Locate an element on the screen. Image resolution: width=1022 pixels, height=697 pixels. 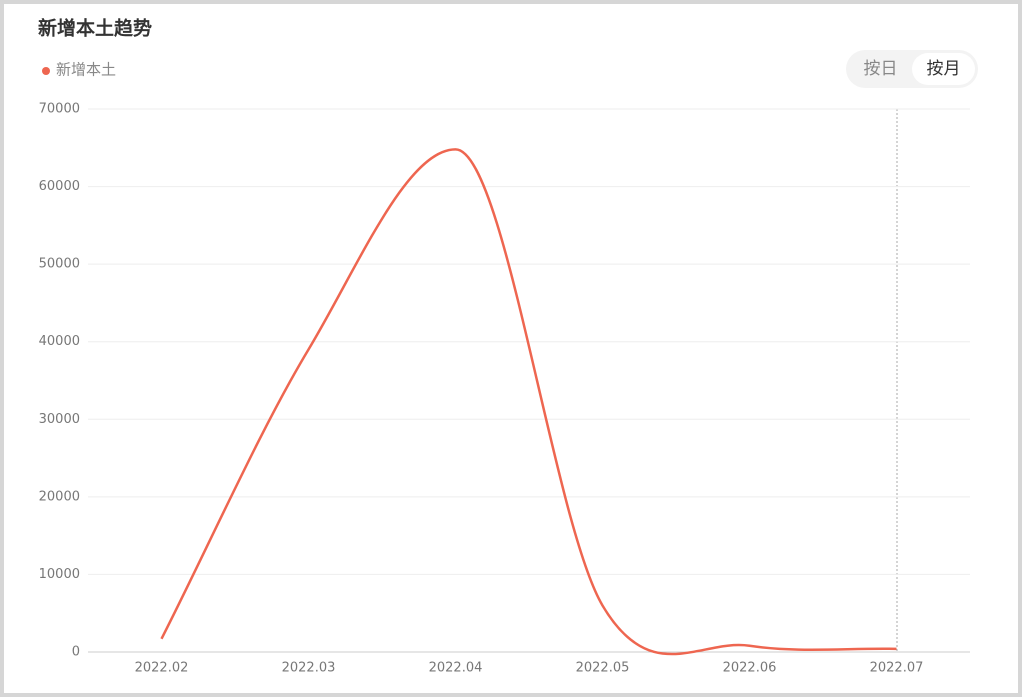
legend-marker is located at coordinates (46, 71).